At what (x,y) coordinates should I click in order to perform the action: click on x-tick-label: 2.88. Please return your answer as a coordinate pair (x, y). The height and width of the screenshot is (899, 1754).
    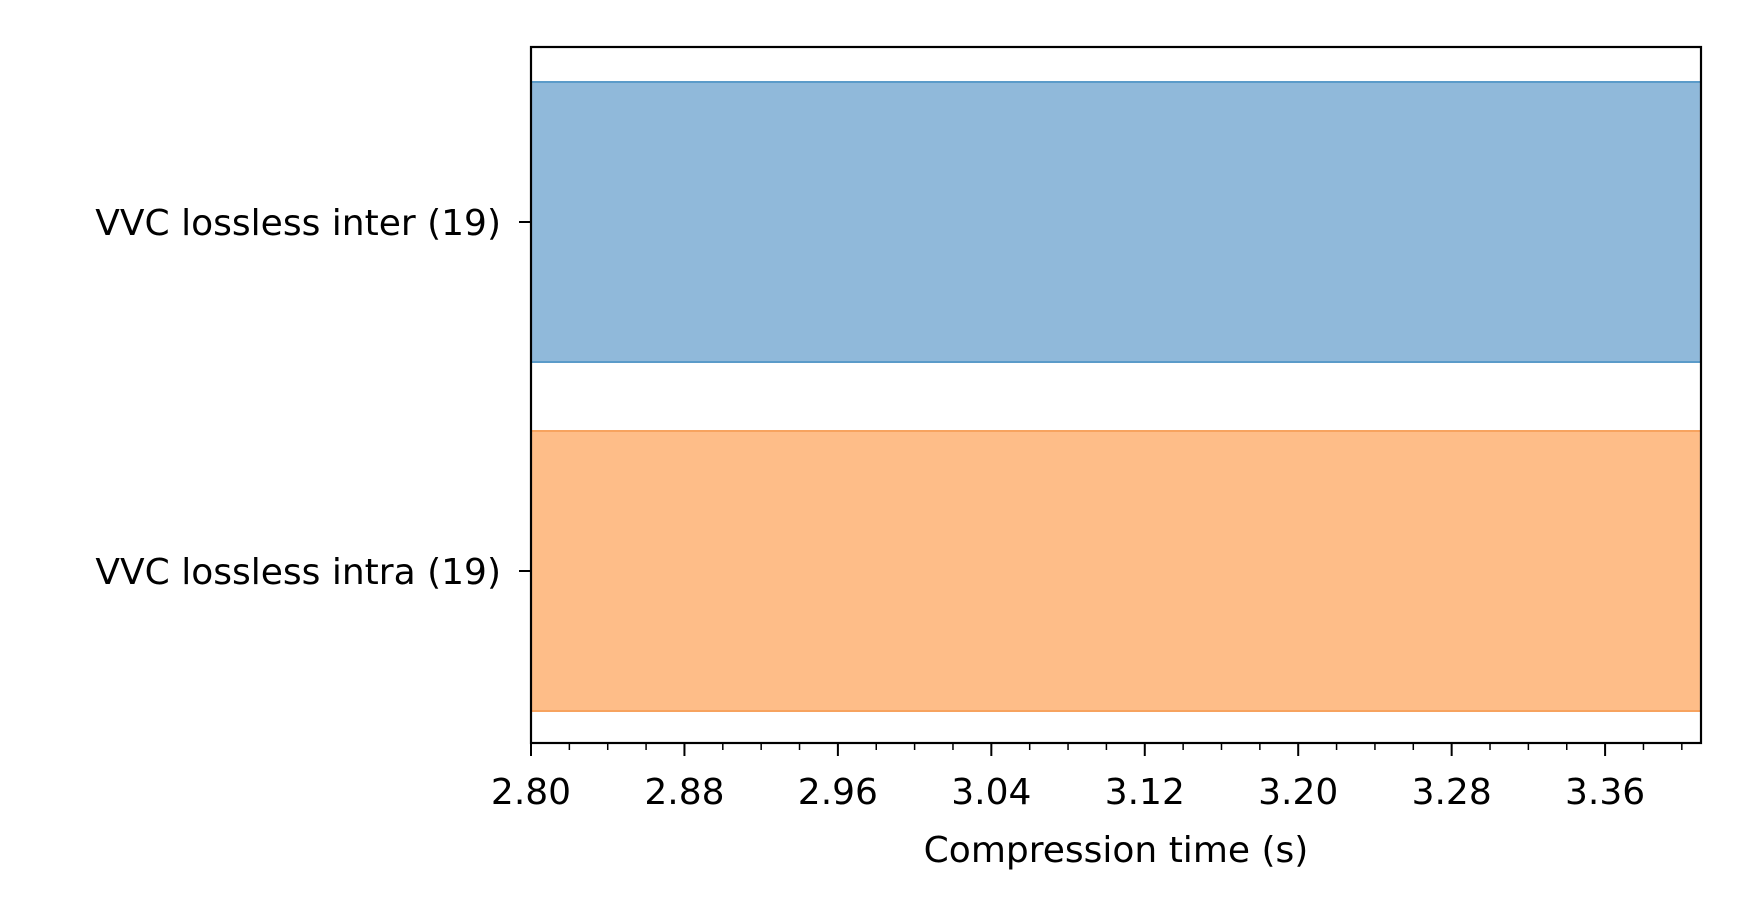
    Looking at the image, I should click on (684, 792).